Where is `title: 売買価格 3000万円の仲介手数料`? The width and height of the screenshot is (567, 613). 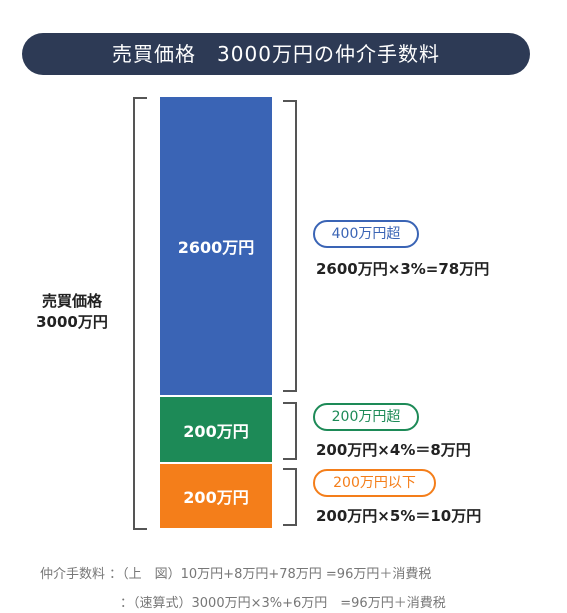 title: 売買価格 3000万円の仲介手数料 is located at coordinates (276, 54).